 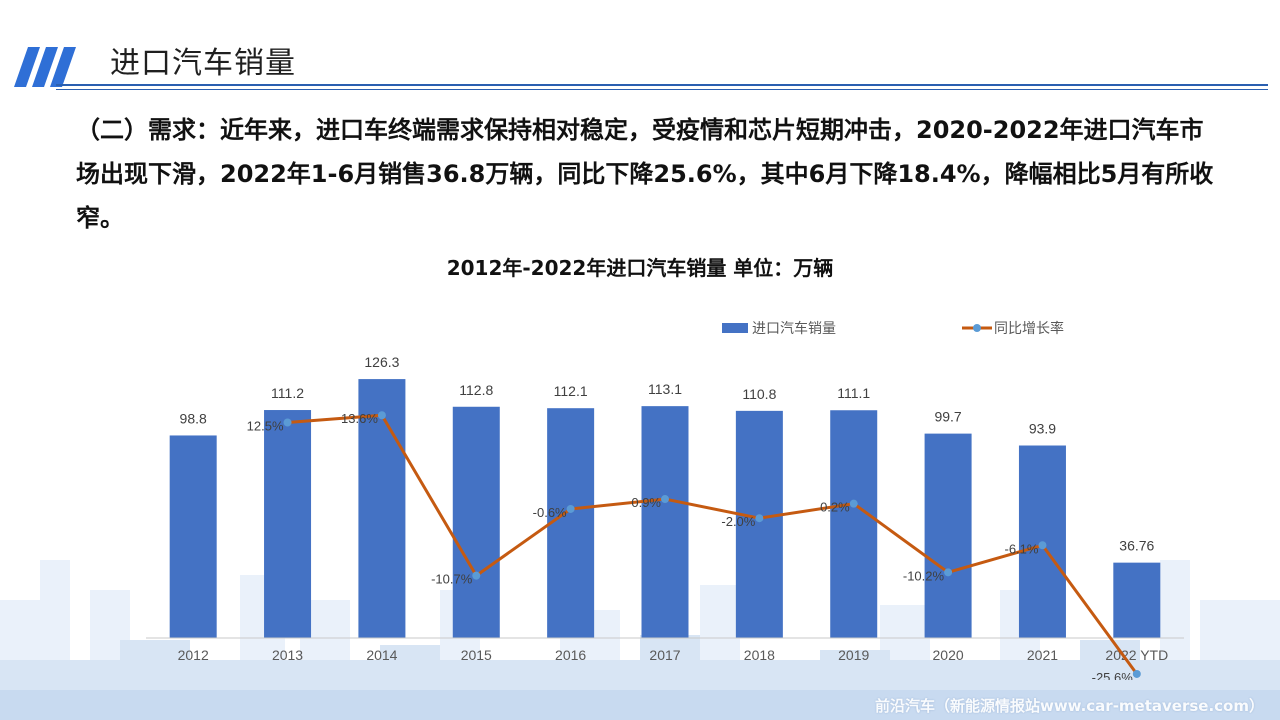 I want to click on bar-2016, so click(x=571, y=523).